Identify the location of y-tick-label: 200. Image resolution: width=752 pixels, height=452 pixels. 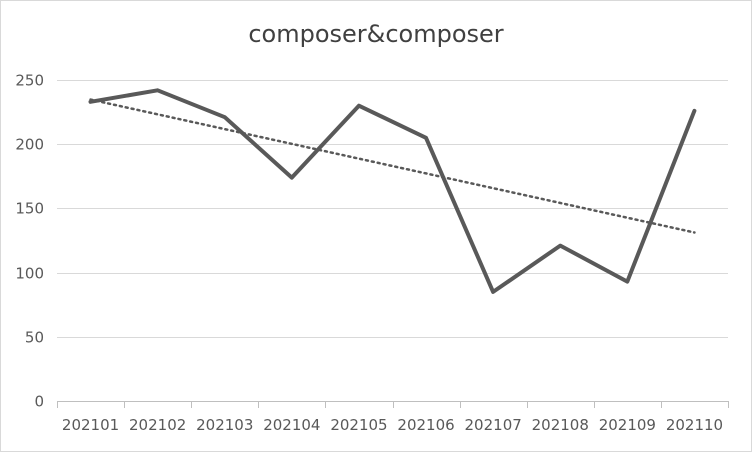
(29, 145).